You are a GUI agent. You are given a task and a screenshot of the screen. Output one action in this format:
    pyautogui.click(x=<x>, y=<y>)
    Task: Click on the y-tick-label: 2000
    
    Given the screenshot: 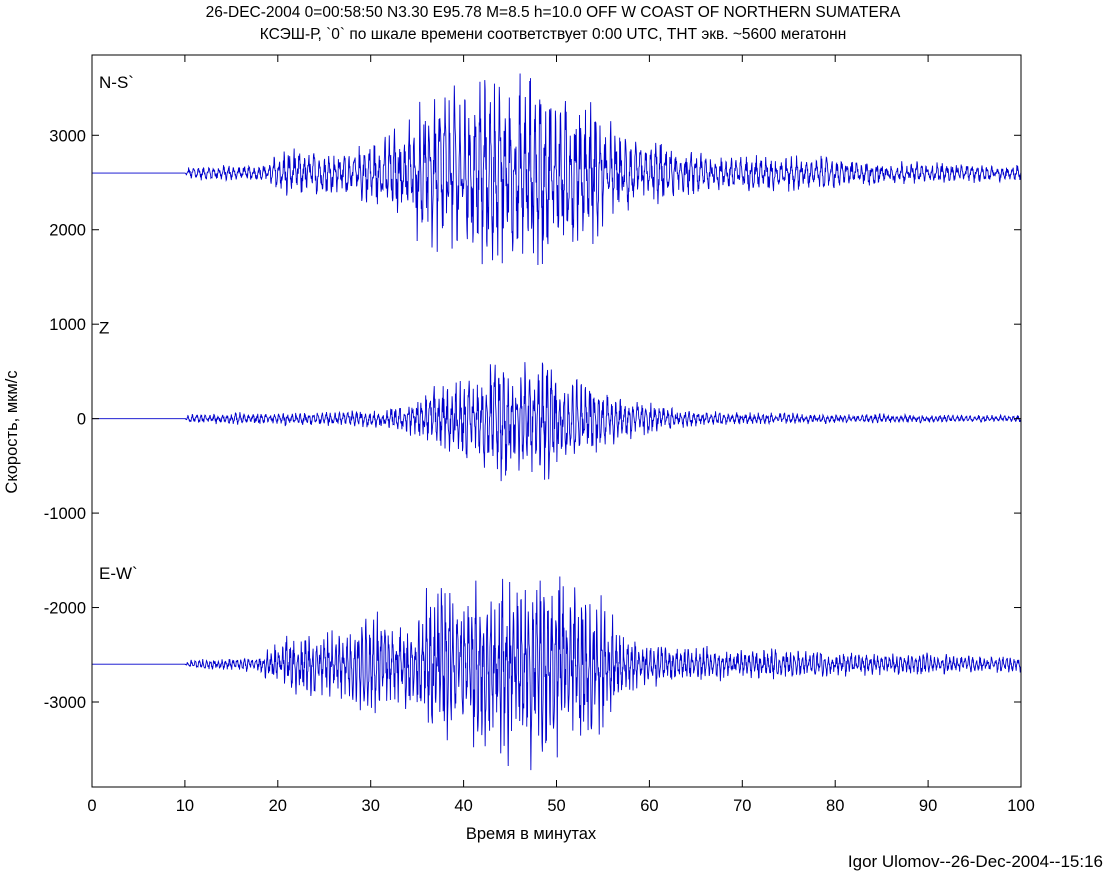 What is the action you would take?
    pyautogui.click(x=67, y=231)
    